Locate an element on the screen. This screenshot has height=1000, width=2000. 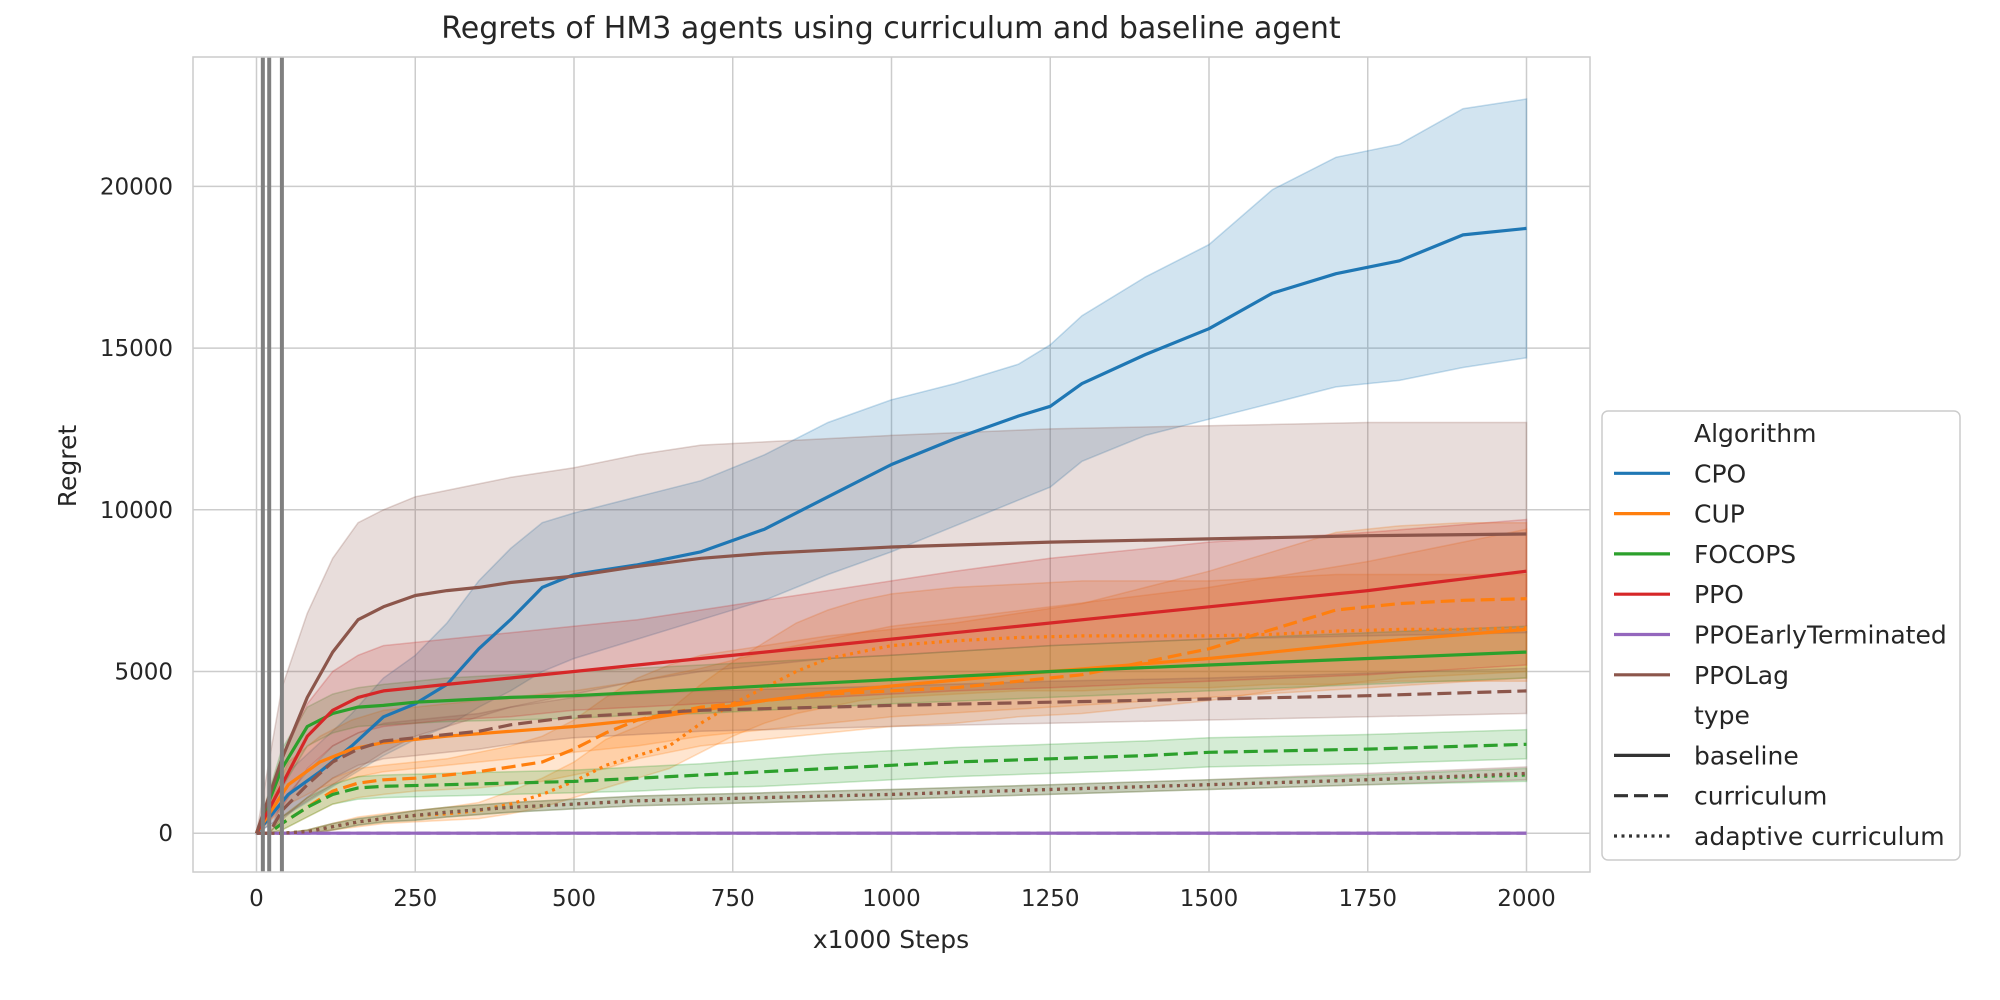
y-tick-label: 5000 is located at coordinates (143, 672).